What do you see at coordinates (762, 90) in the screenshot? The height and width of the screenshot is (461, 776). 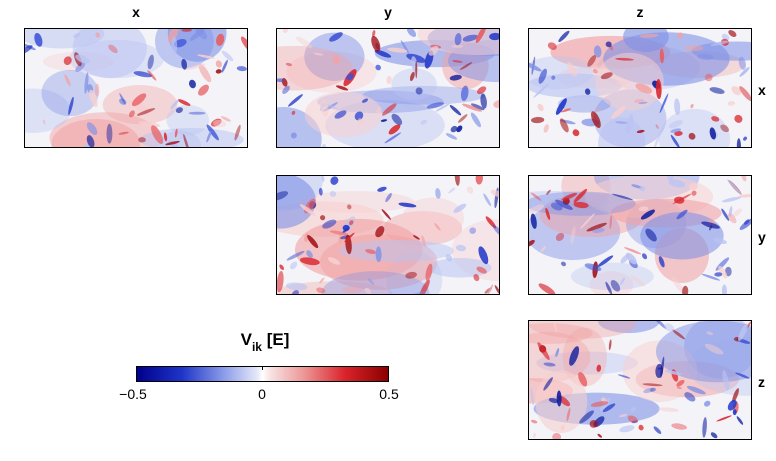 I see `row-label-x: x` at bounding box center [762, 90].